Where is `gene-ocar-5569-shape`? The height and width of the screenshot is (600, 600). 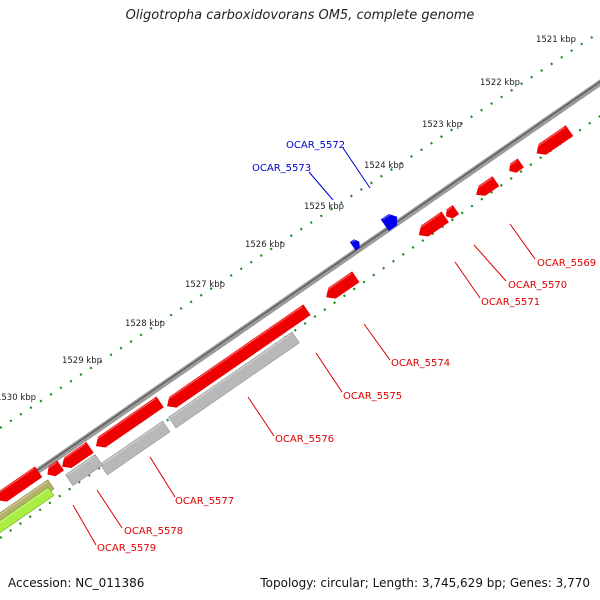 gene-ocar-5569-shape is located at coordinates (554, 140).